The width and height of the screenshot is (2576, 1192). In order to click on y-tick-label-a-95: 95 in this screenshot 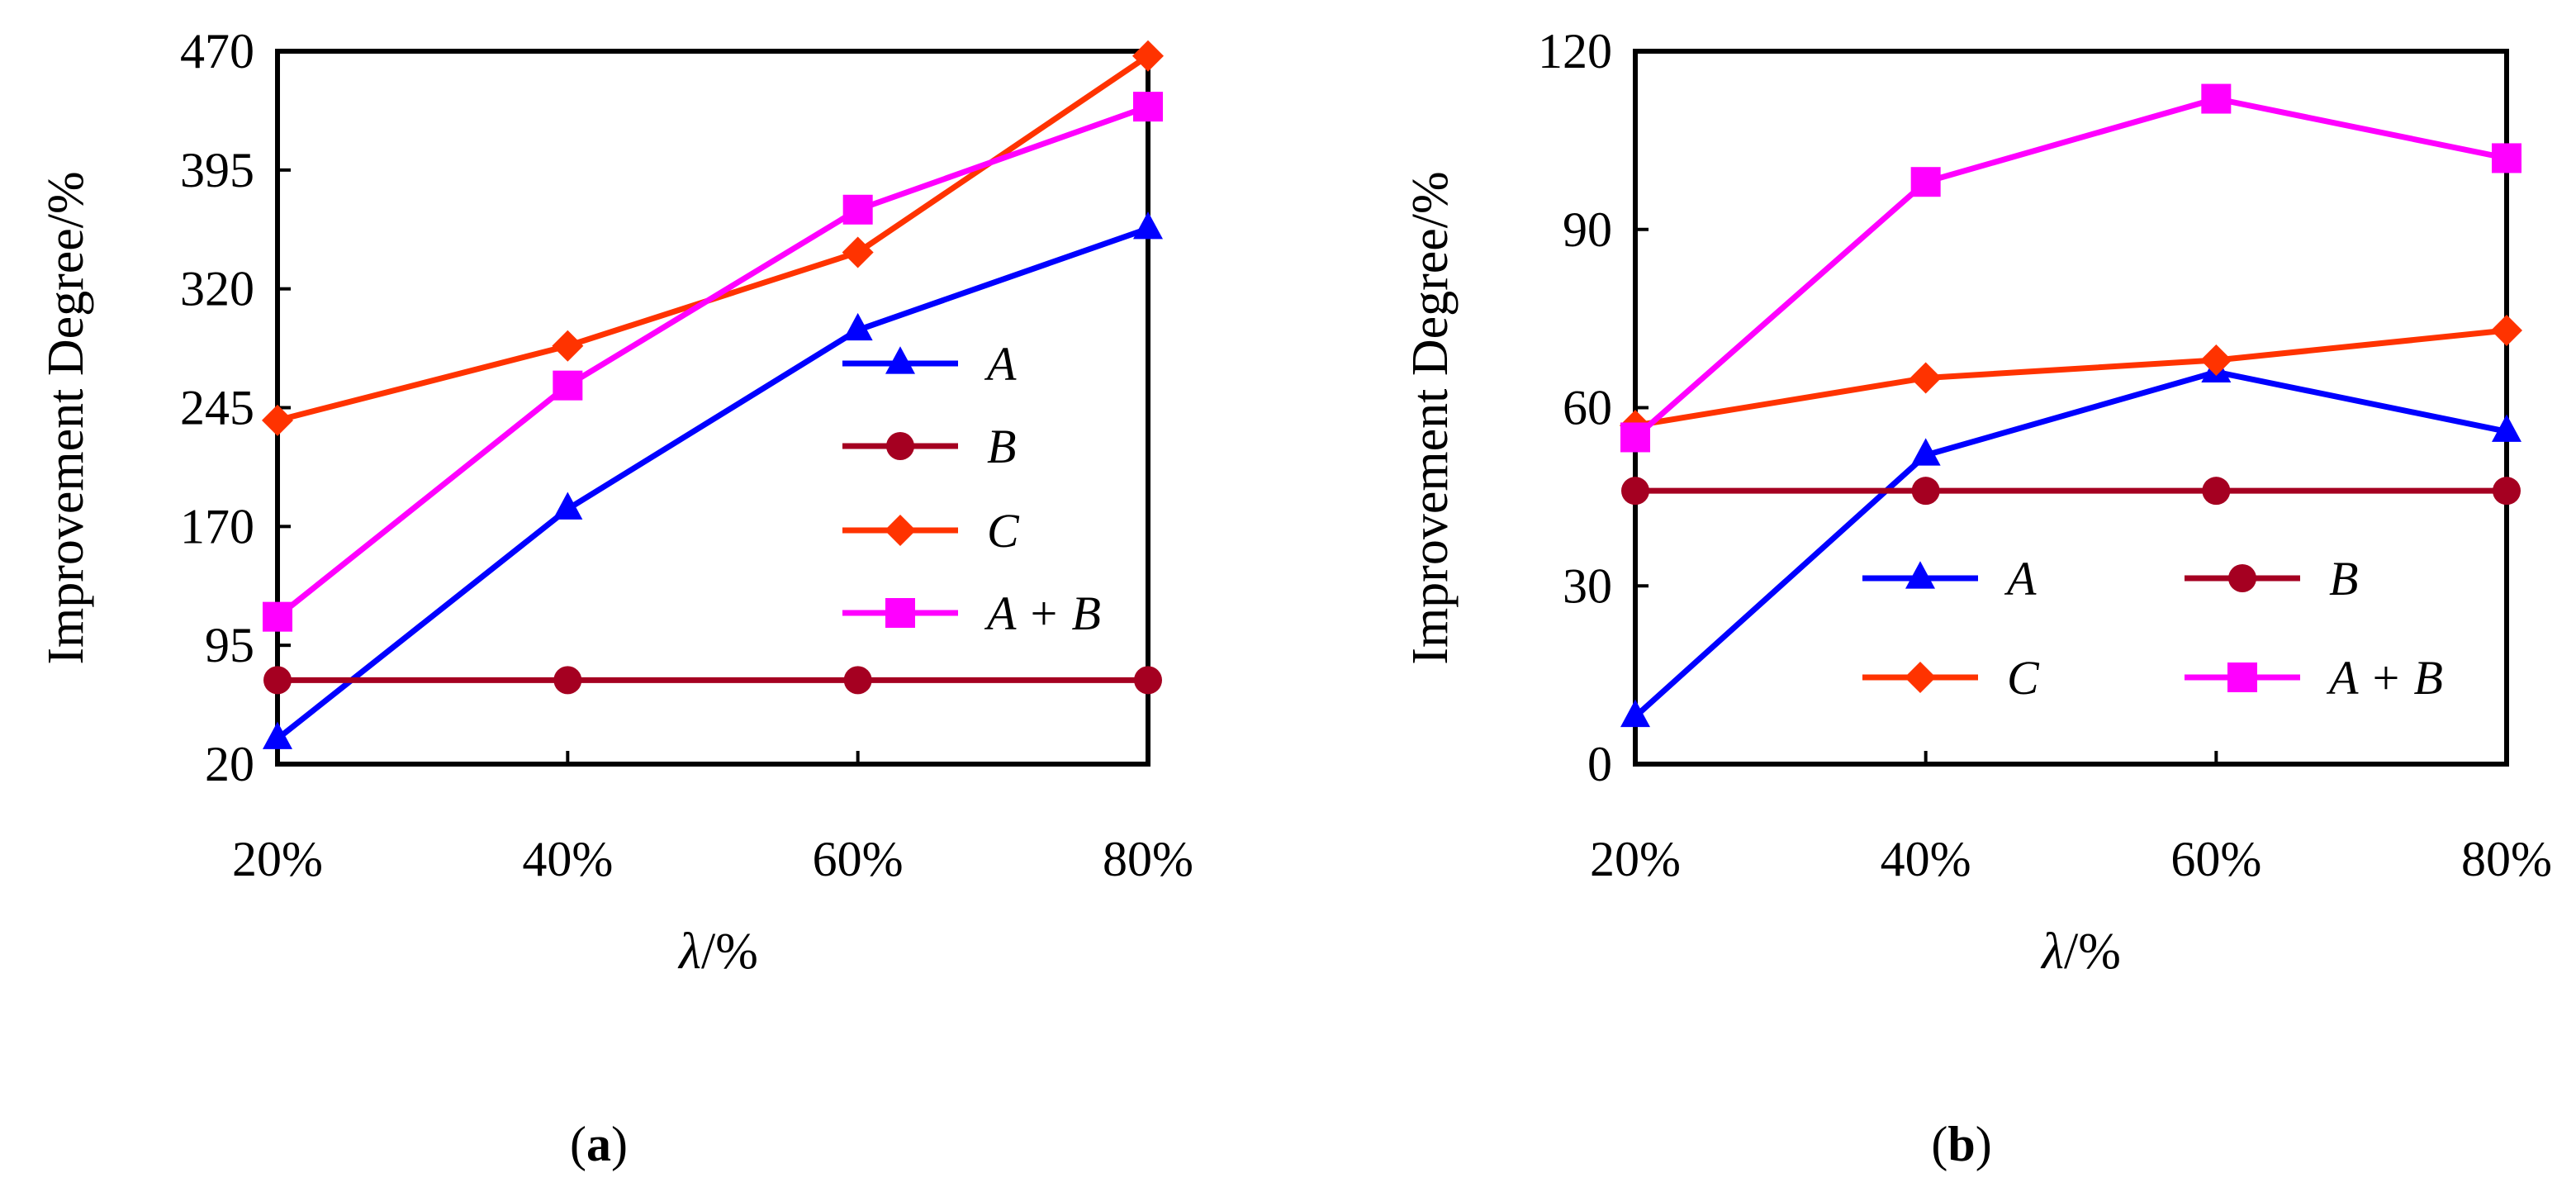, I will do `click(229, 645)`.